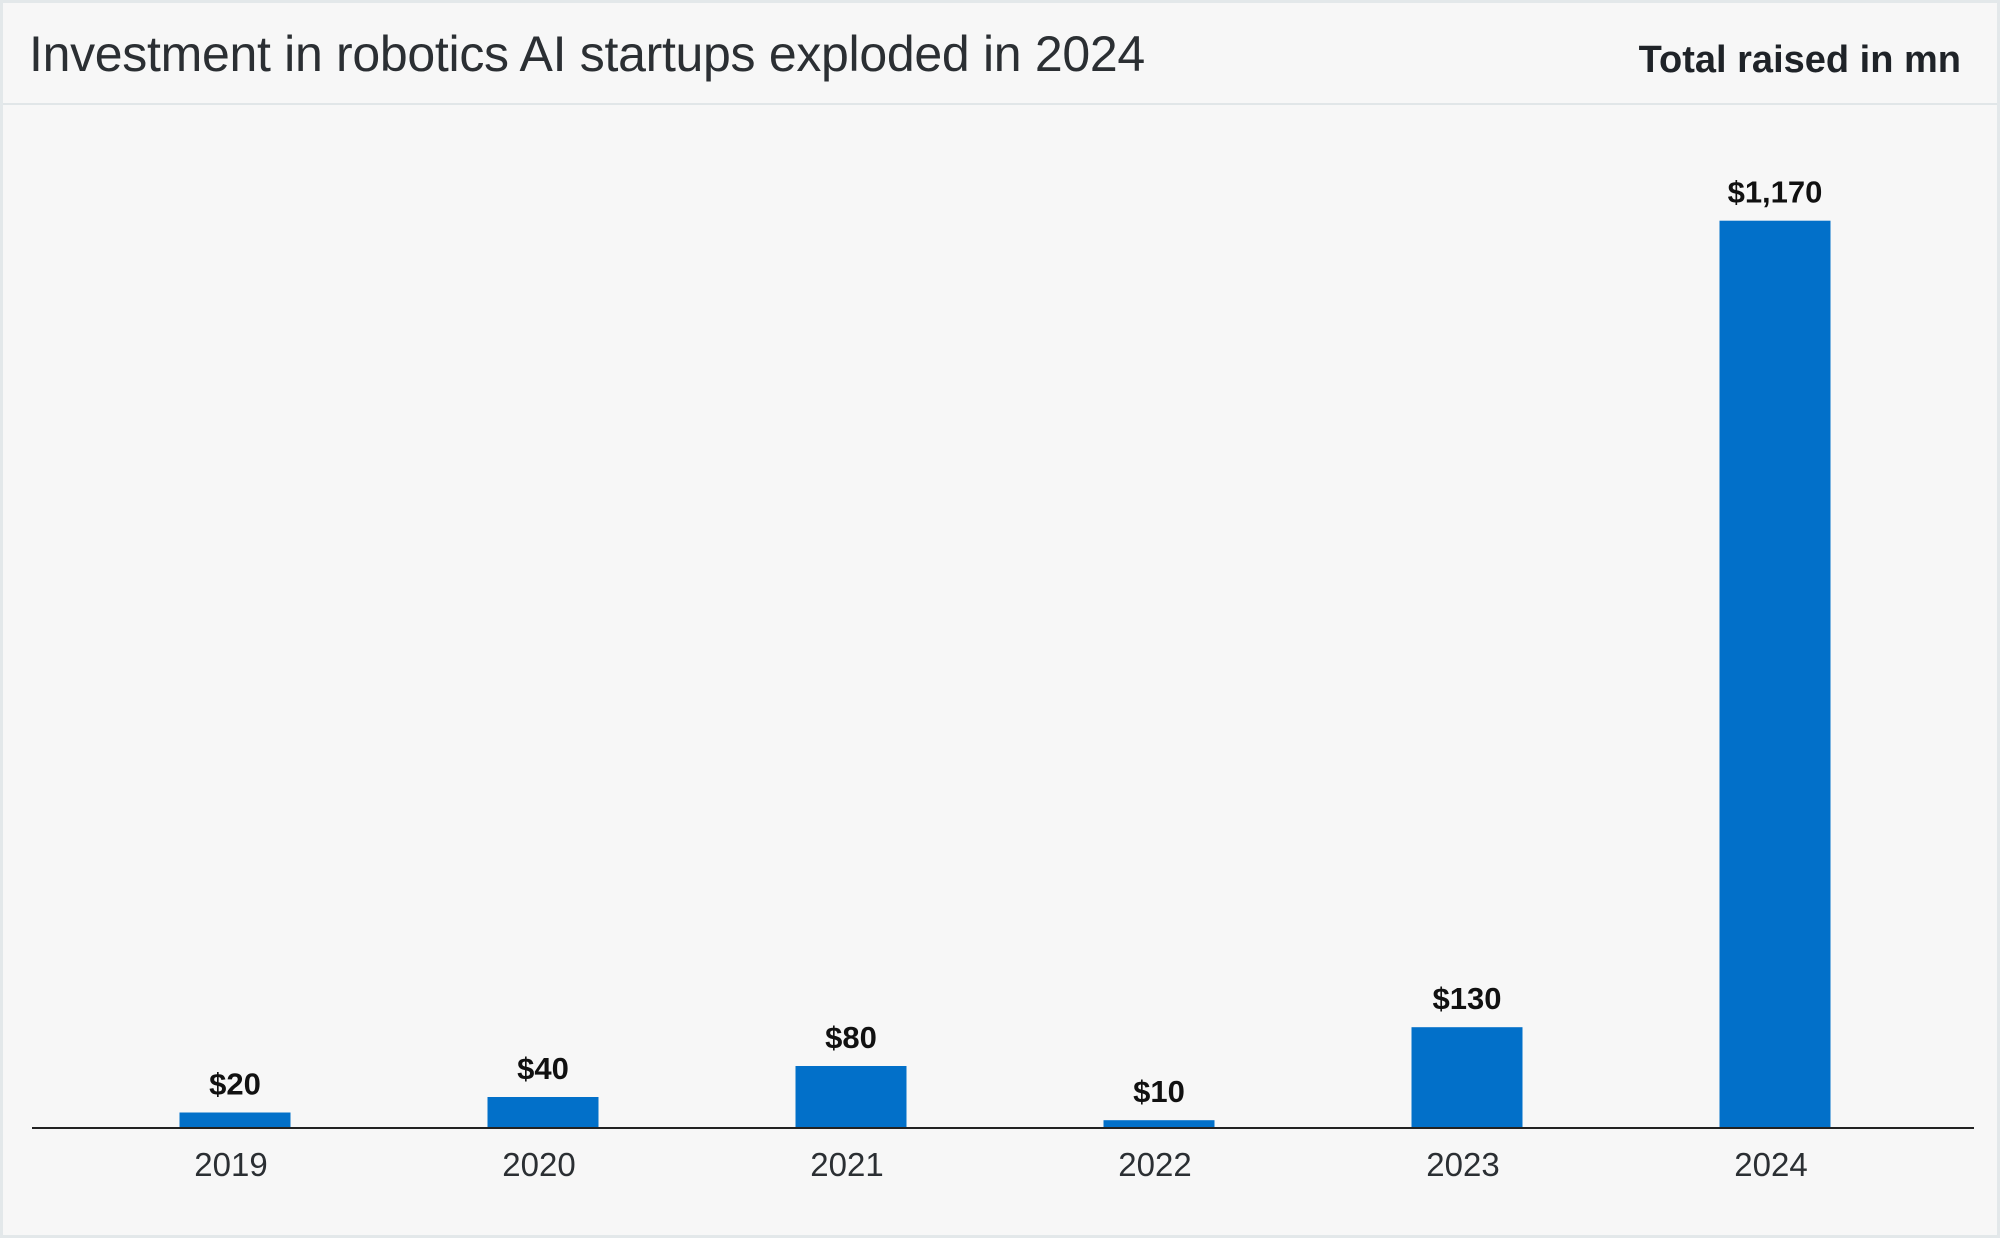 Image resolution: width=2000 pixels, height=1241 pixels. What do you see at coordinates (1775, 674) in the screenshot?
I see `bar-2024` at bounding box center [1775, 674].